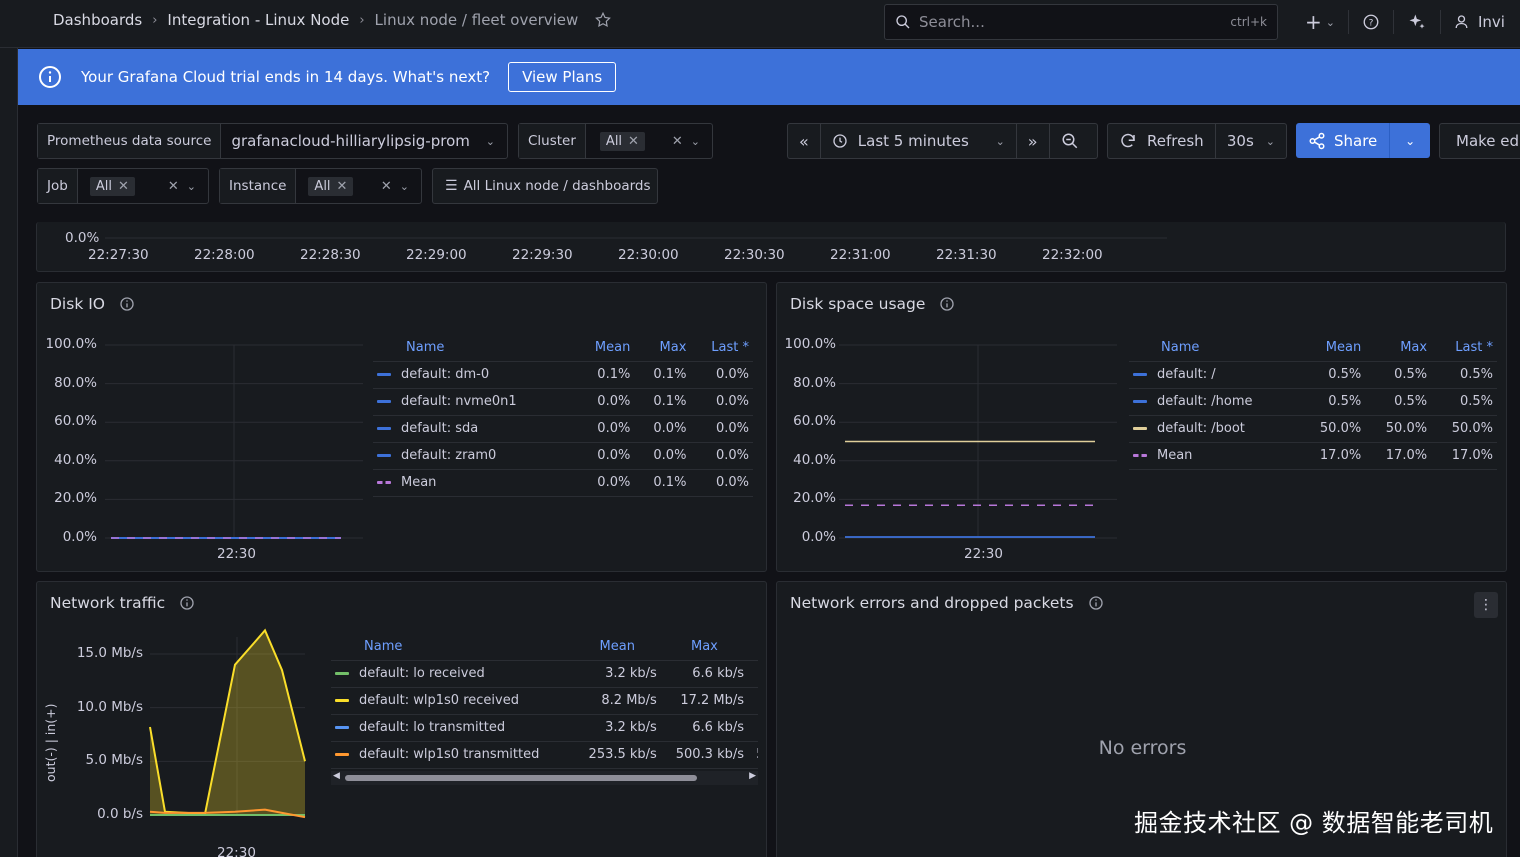  I want to click on breadcrumb-dashboards: Dashboards, so click(98, 20).